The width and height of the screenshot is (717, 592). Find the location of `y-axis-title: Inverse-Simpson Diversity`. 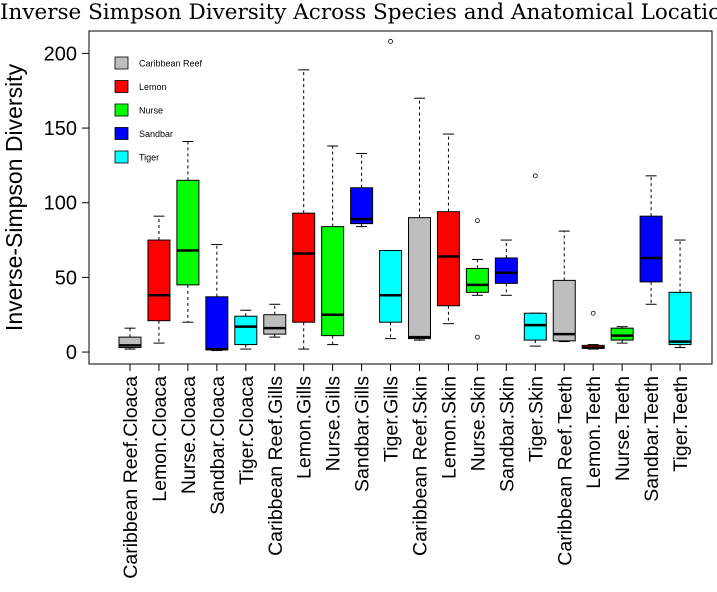

y-axis-title: Inverse-Simpson Diversity is located at coordinates (14, 197).